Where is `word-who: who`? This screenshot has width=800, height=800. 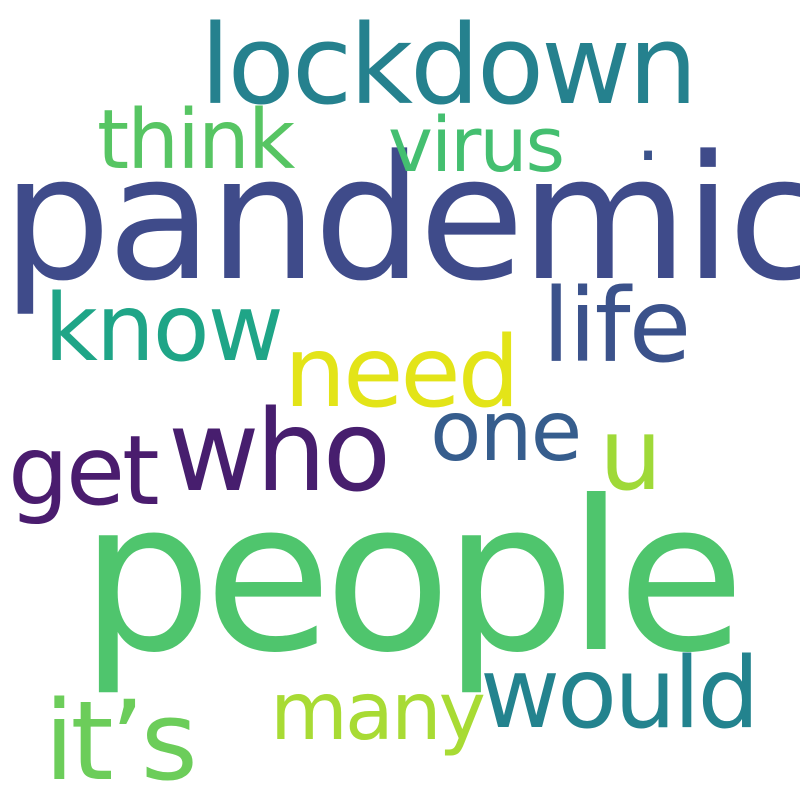 word-who: who is located at coordinates (279, 452).